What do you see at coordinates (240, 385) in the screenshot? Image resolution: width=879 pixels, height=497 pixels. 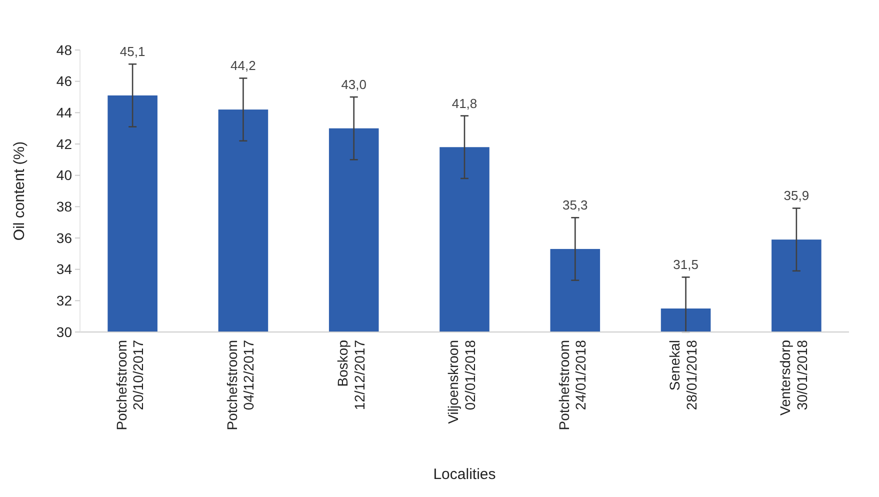 I see `x-tick-label: Potchefstroom 04/12/2017` at bounding box center [240, 385].